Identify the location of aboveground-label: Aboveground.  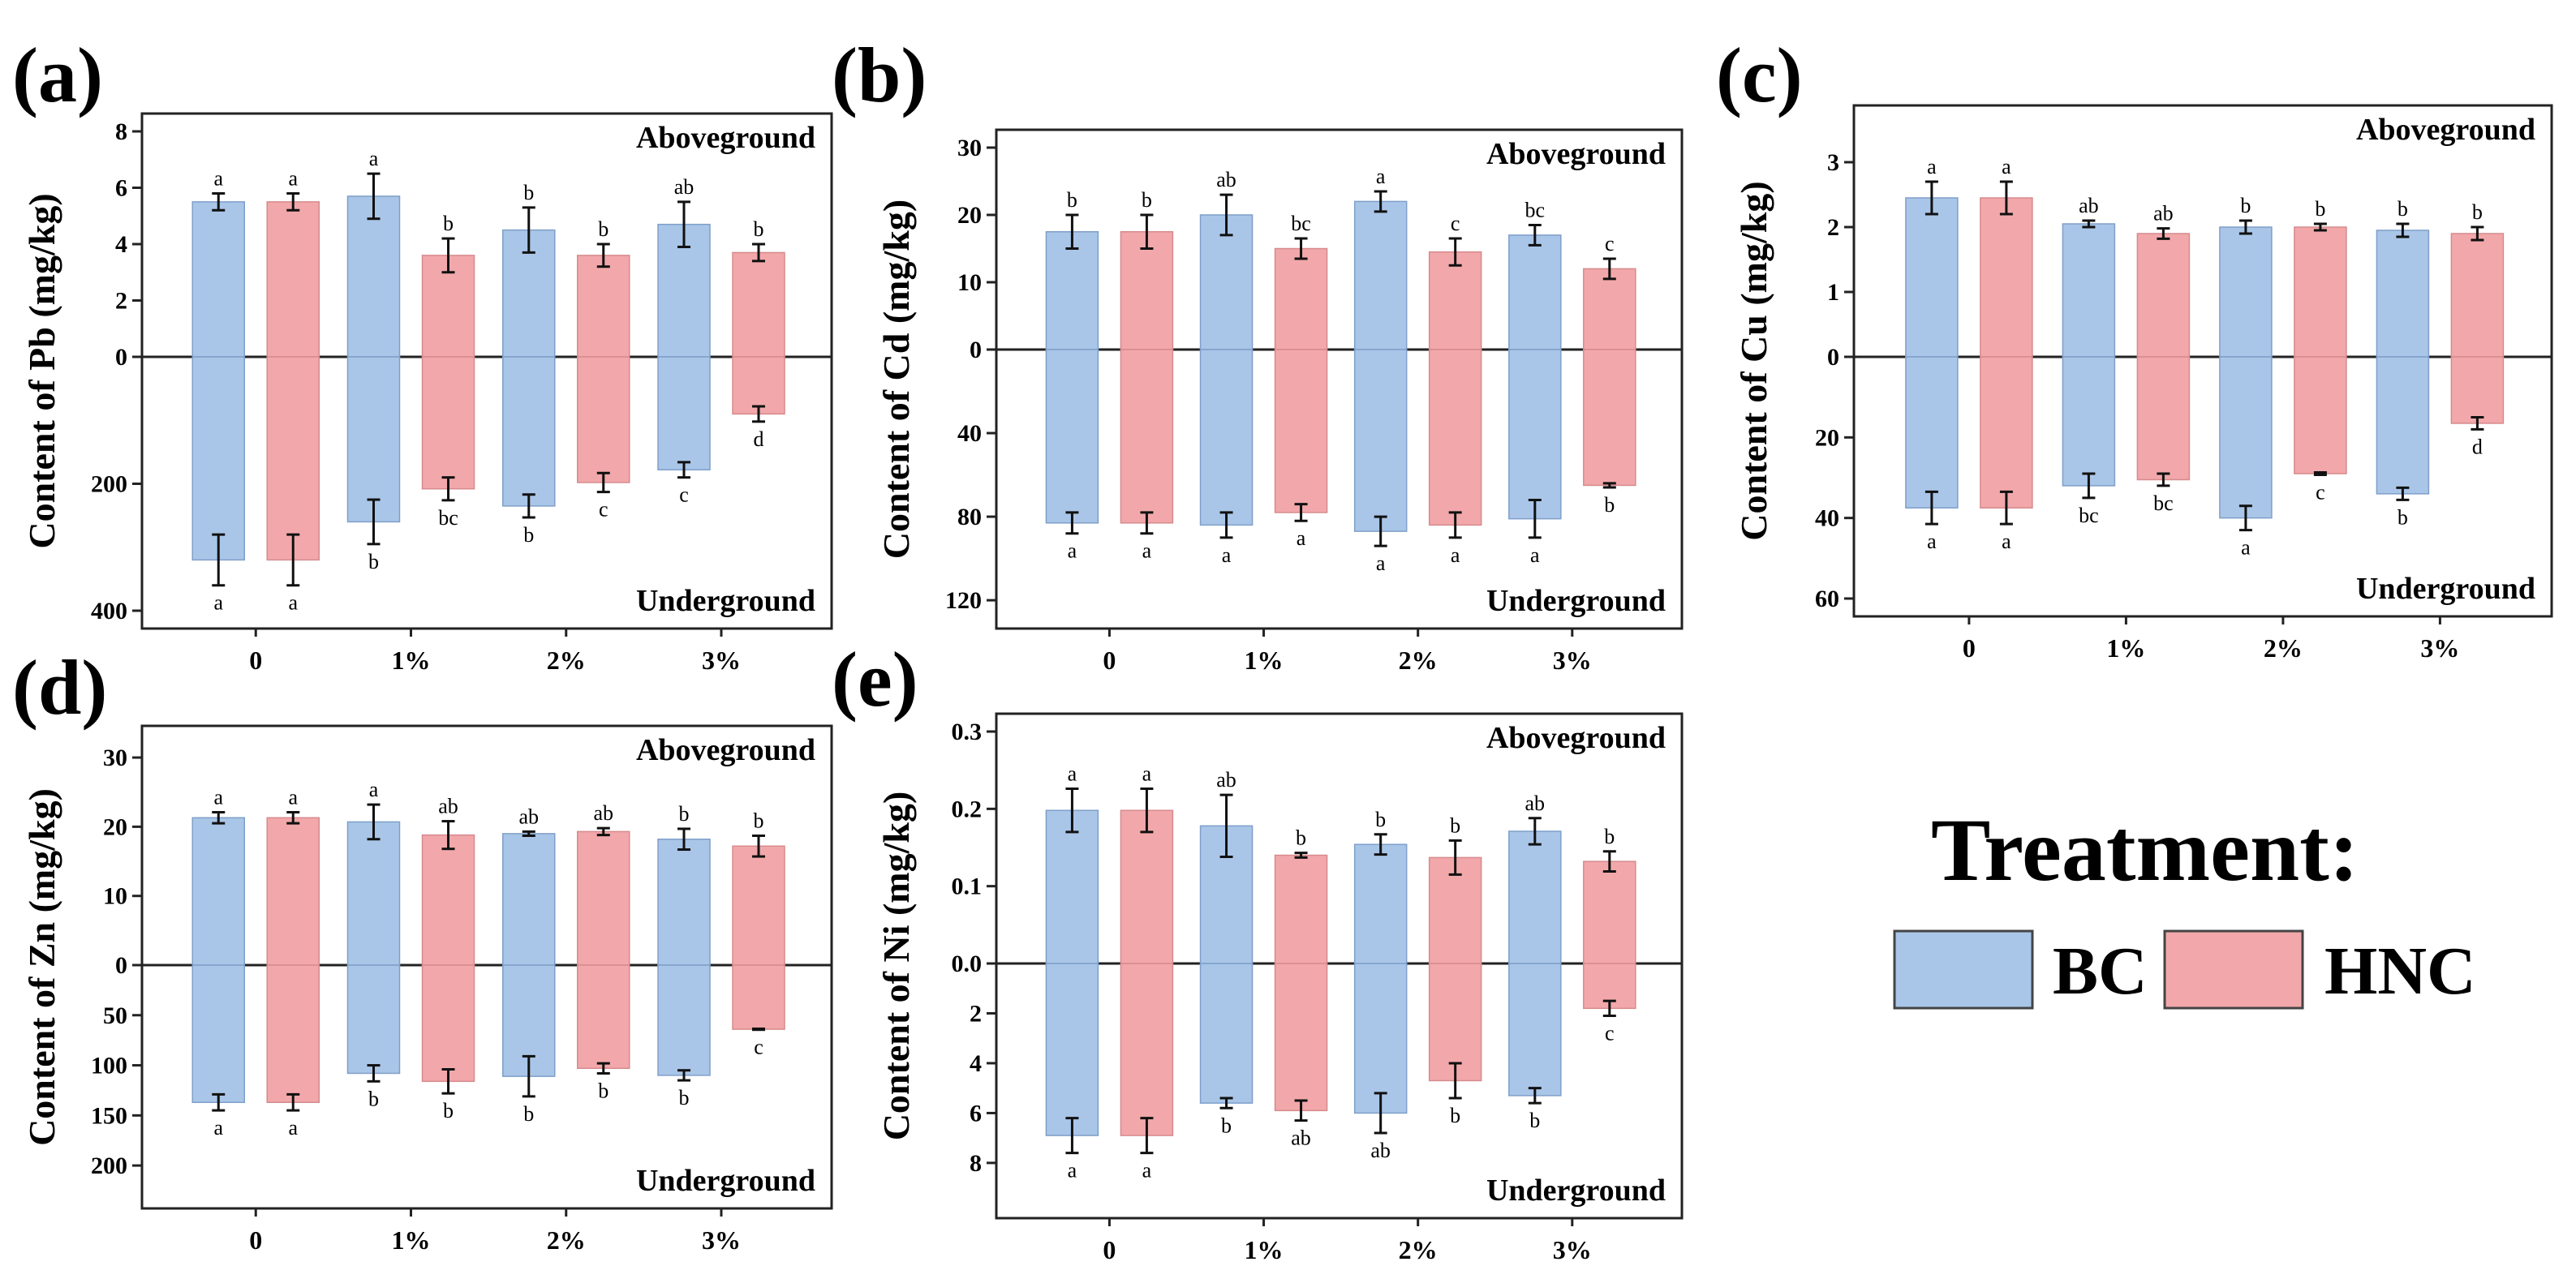
(1576, 738).